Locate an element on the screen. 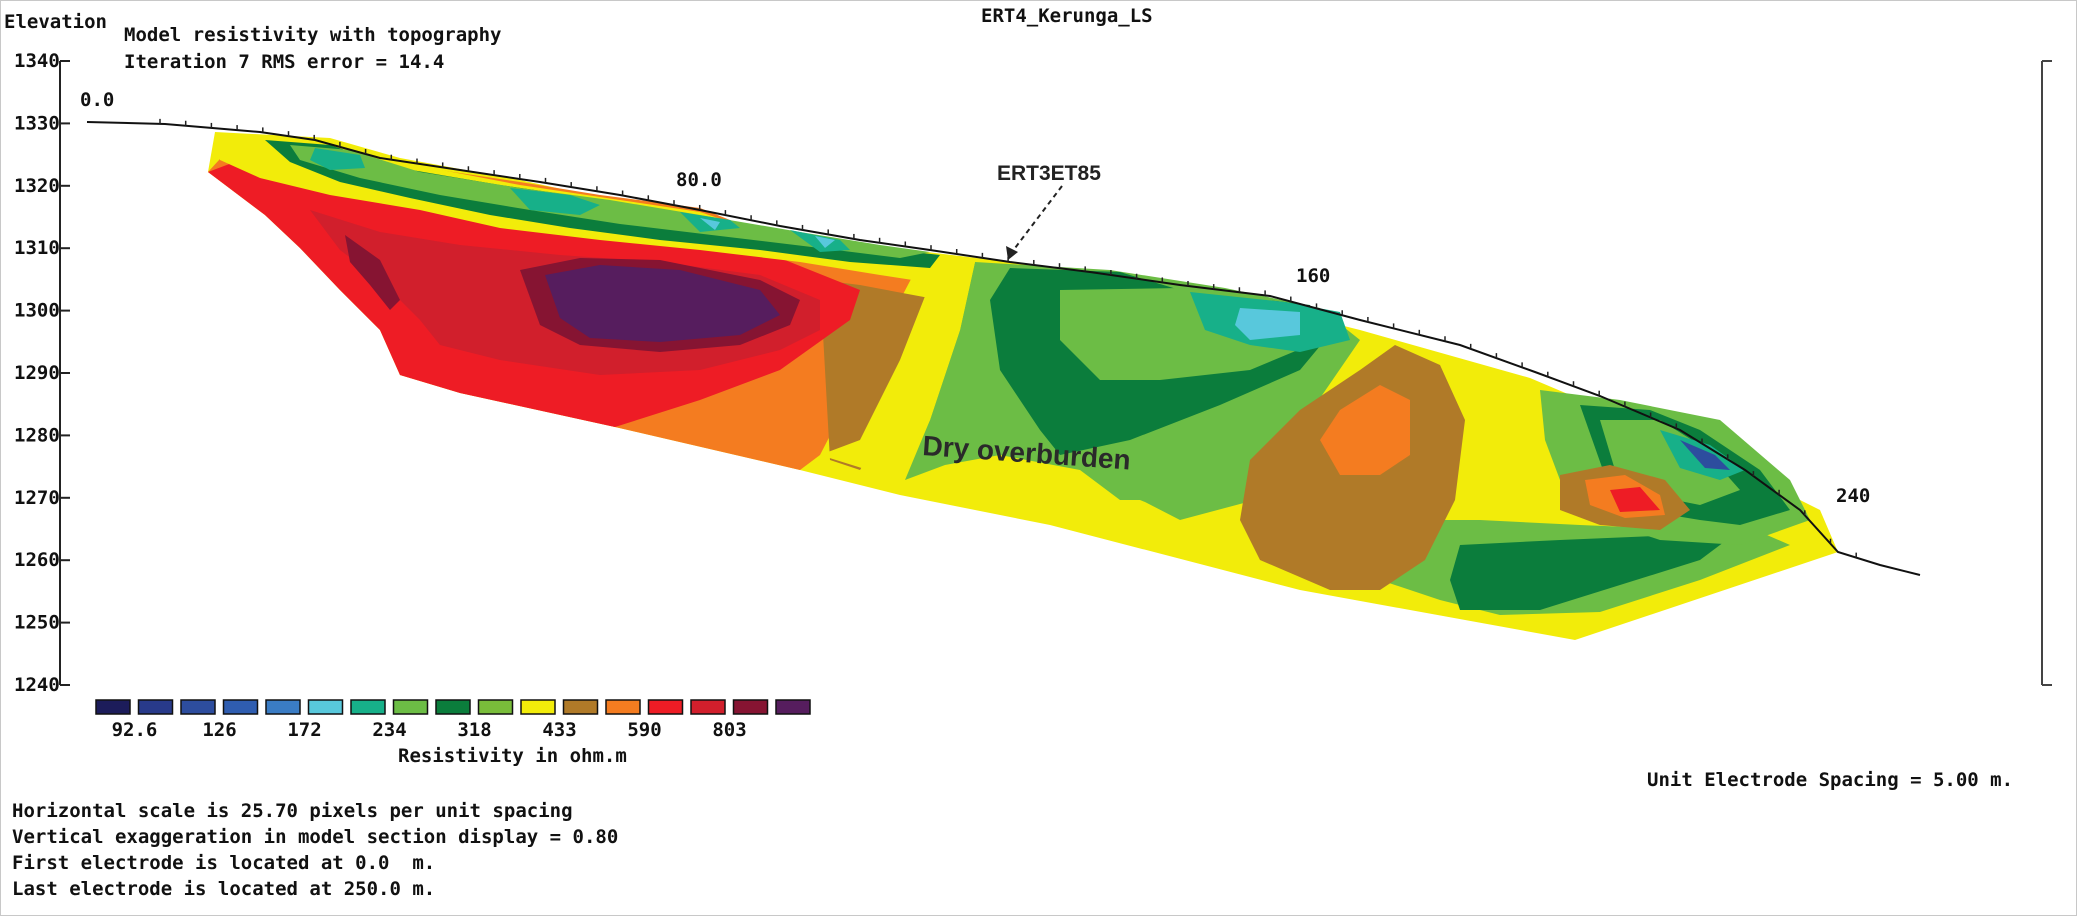 The image size is (2077, 916). y-axis-label: Elevation is located at coordinates (55, 22).